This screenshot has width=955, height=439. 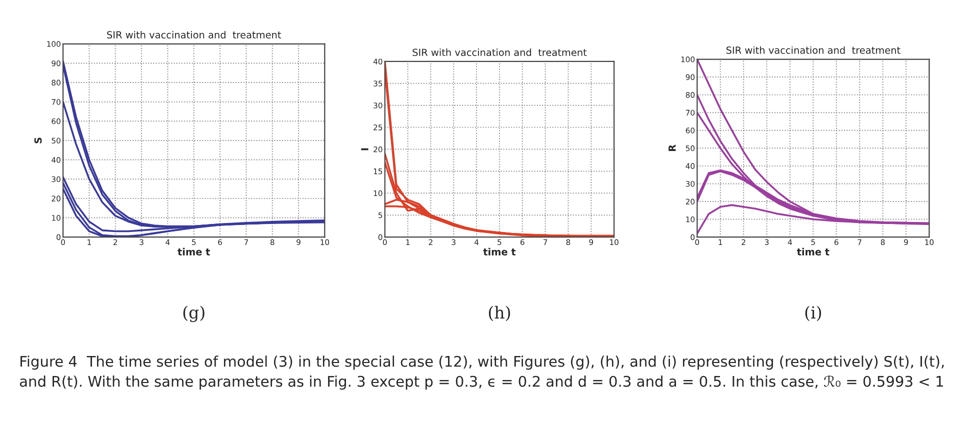 I want to click on y-axis-title: S, so click(x=38, y=141).